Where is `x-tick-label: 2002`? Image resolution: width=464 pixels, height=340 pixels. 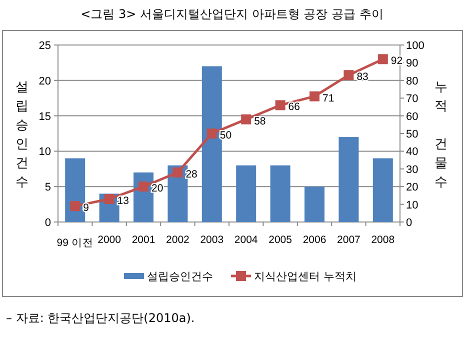
x-tick-label: 2002 is located at coordinates (178, 240).